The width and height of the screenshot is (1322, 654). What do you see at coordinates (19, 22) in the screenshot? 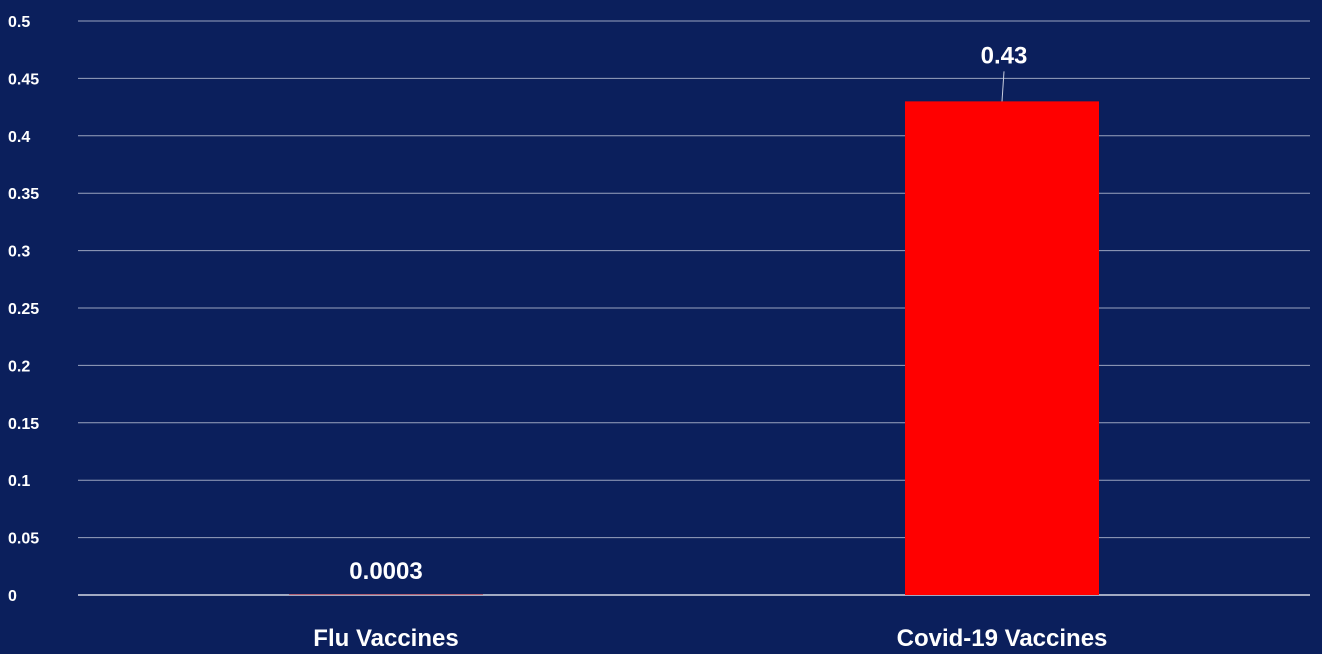
I see `y-tick-label: 0.5` at bounding box center [19, 22].